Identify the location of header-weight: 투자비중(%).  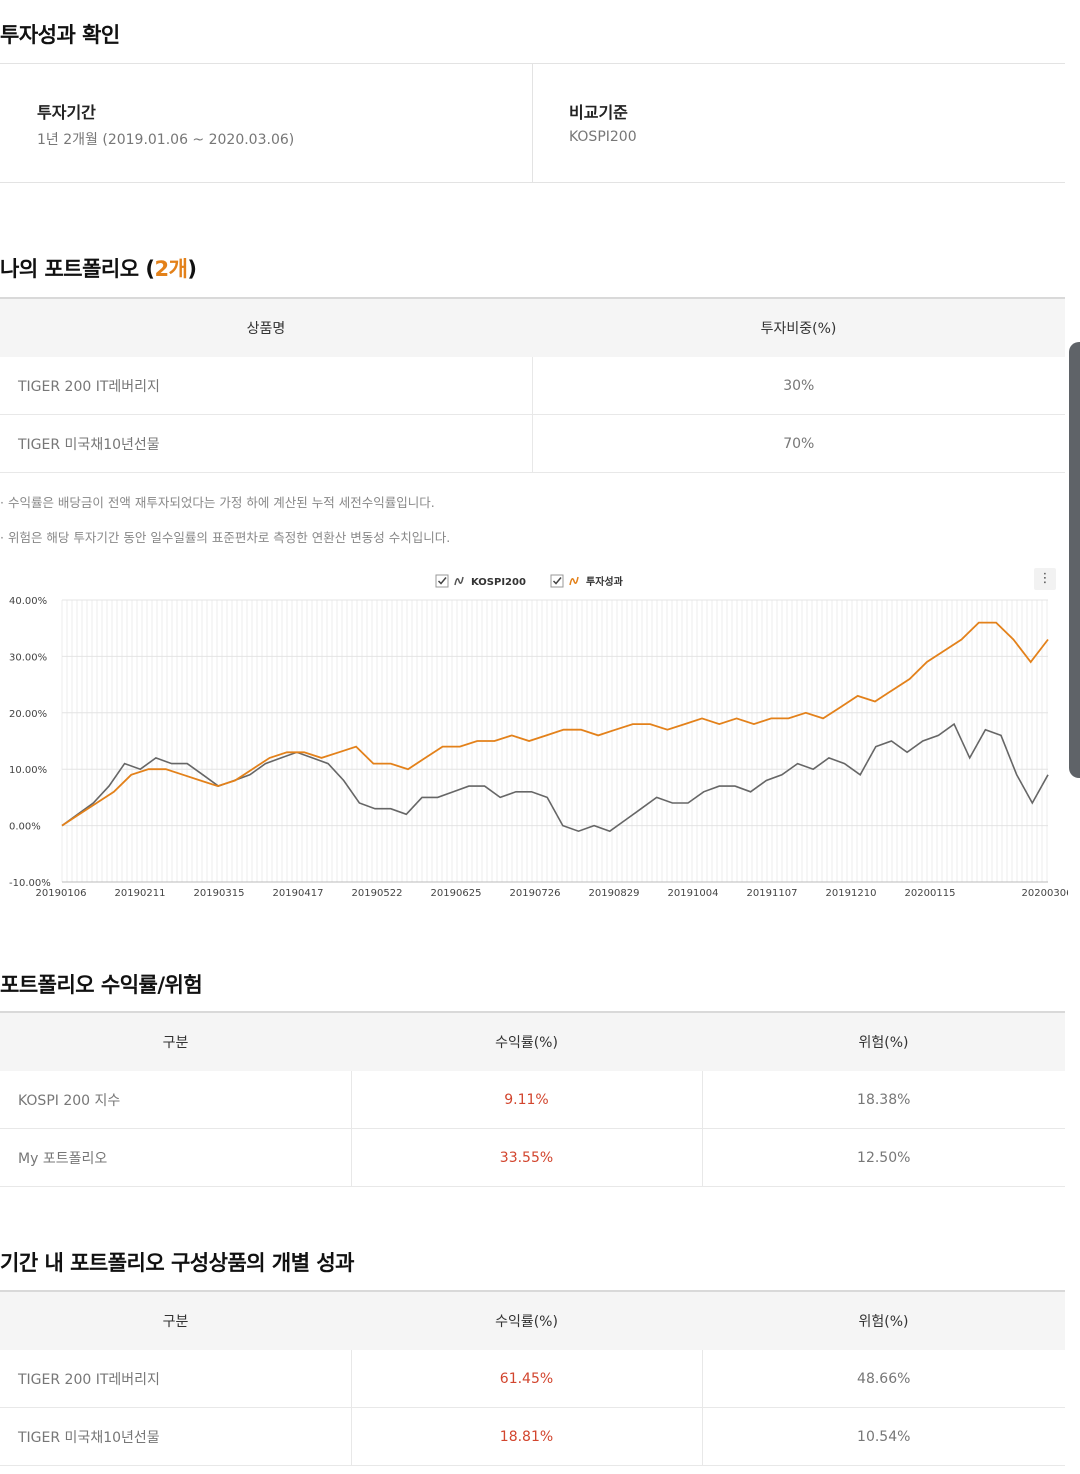
(798, 327).